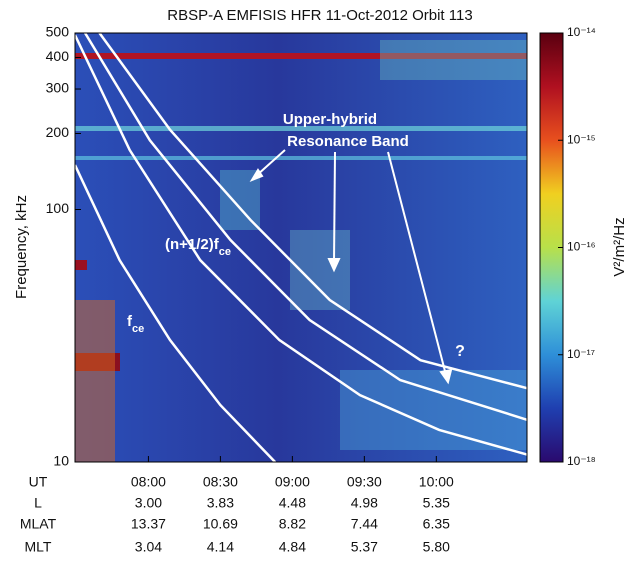 The width and height of the screenshot is (638, 565). Describe the element at coordinates (364, 524) in the screenshot. I see `ephemeris-value: 7.44` at that location.